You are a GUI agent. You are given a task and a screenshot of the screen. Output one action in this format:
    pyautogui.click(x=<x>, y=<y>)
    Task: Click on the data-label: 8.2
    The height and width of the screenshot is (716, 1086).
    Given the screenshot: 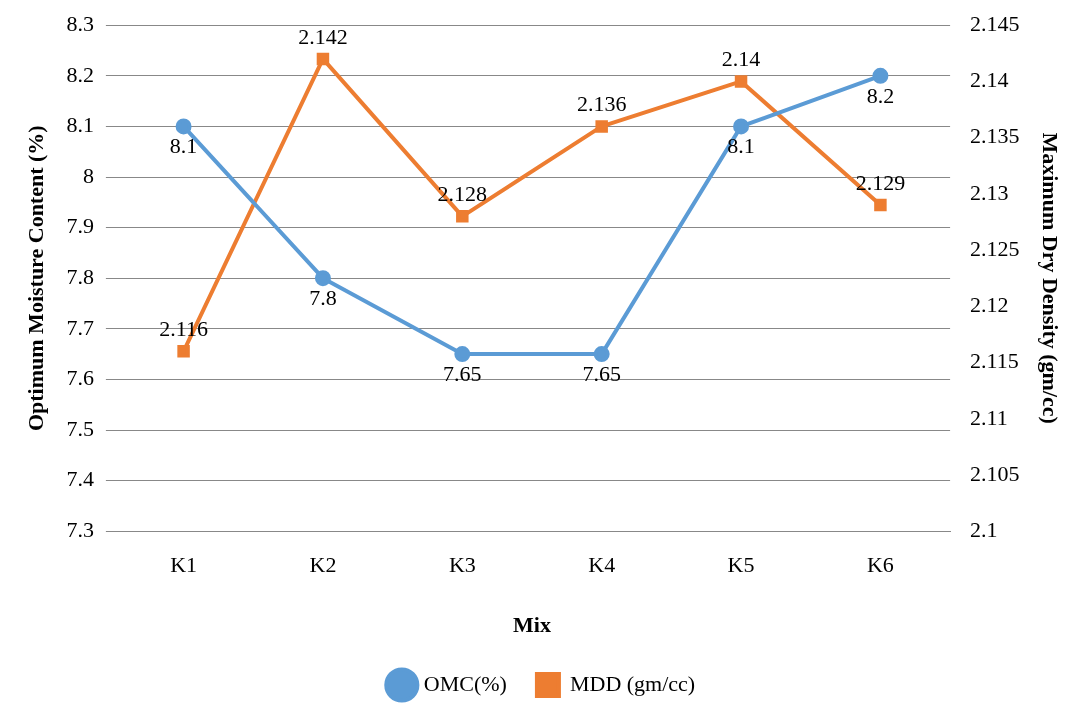 What is the action you would take?
    pyautogui.click(x=880, y=95)
    